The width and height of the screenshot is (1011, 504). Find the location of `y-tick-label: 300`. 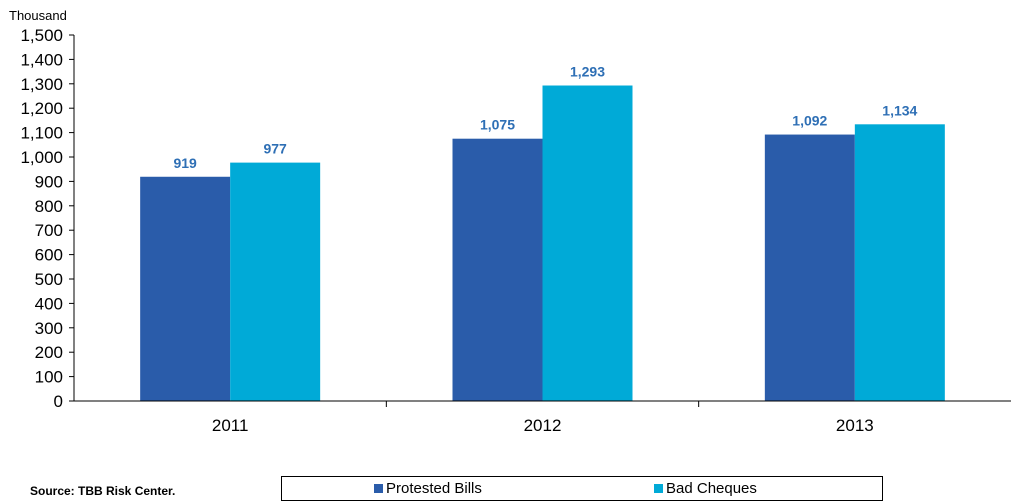

y-tick-label: 300 is located at coordinates (49, 328).